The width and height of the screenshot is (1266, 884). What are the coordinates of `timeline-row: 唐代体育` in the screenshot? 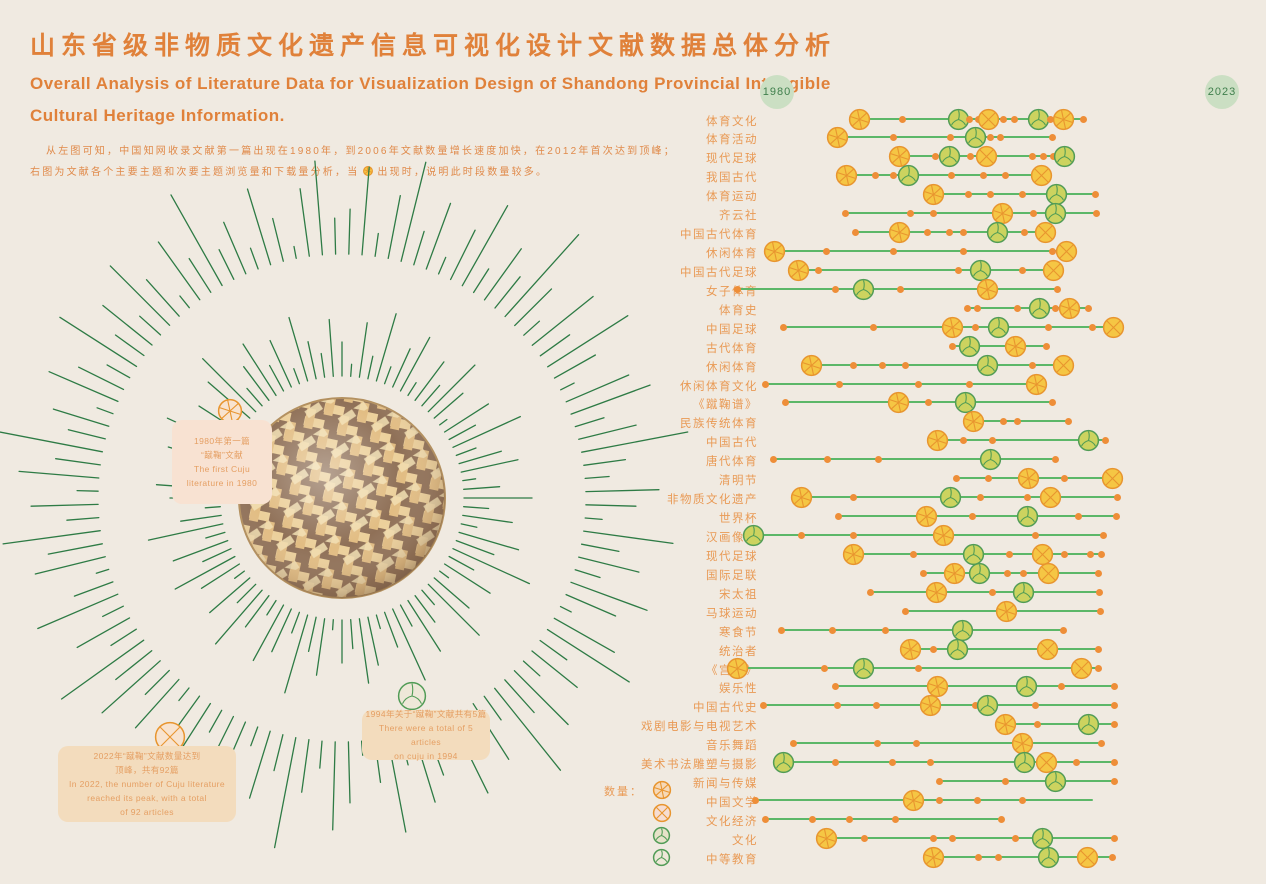 It's located at (633, 459).